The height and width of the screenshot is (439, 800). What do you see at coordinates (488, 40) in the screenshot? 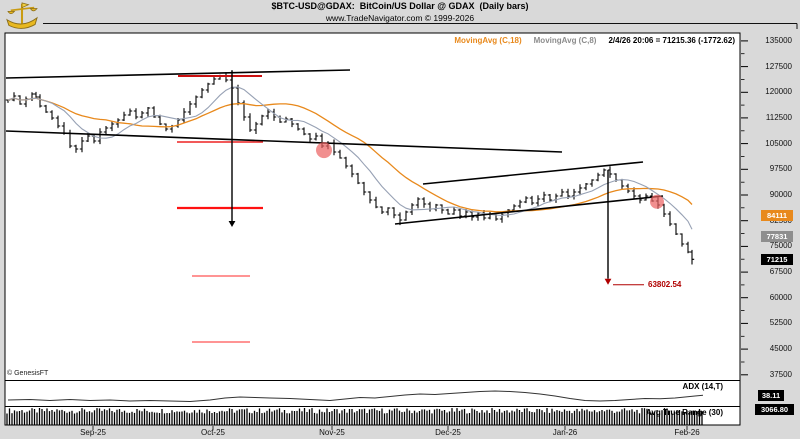
I see `ma18-legend-label: MovingAvg (C,18)` at bounding box center [488, 40].